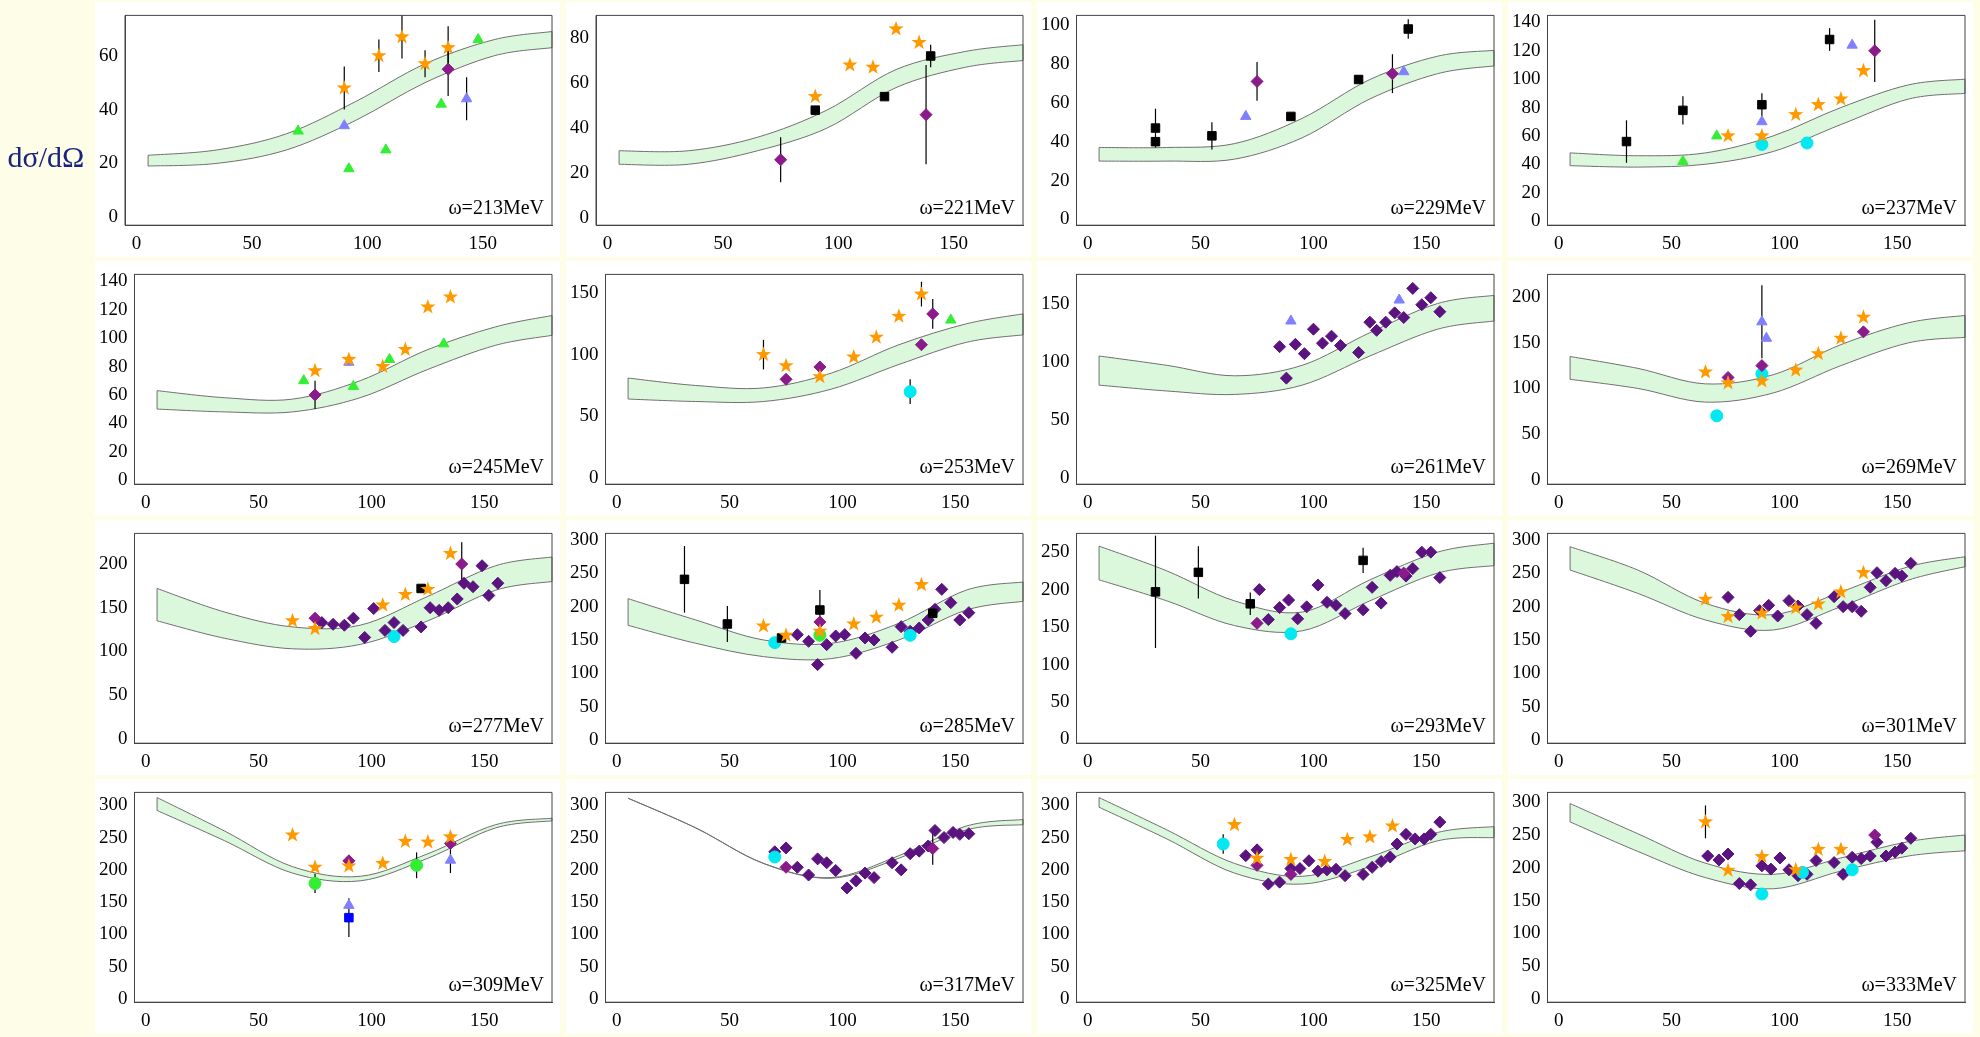 The image size is (1980, 1037). What do you see at coordinates (1438, 466) in the screenshot?
I see `annotation: ω=261MeV` at bounding box center [1438, 466].